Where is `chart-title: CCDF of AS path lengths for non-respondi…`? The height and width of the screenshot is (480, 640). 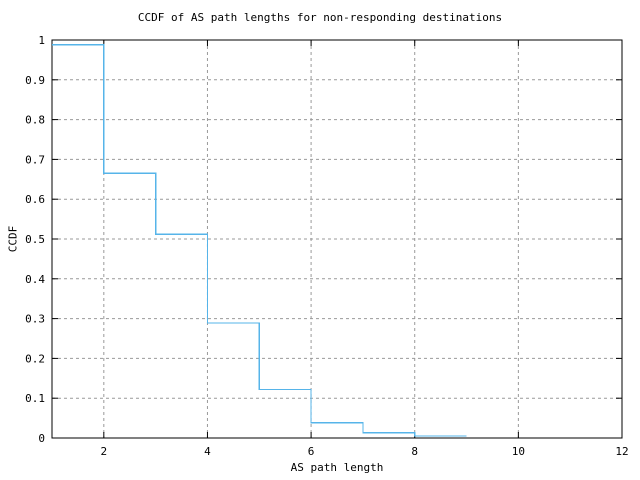 chart-title: CCDF of AS path lengths for non-respondi… is located at coordinates (320, 17).